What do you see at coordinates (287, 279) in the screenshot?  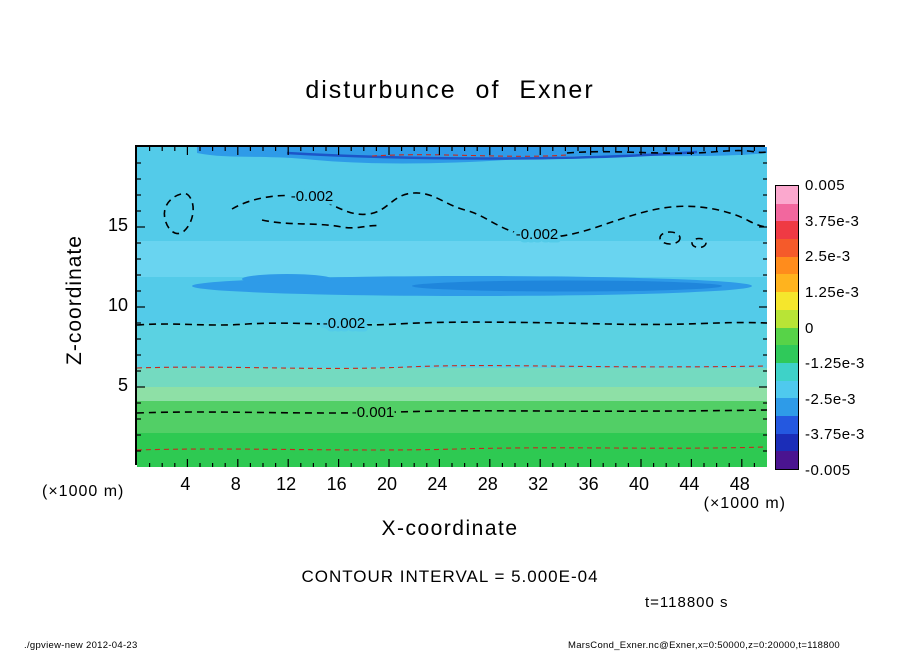 I see `field-blob` at bounding box center [287, 279].